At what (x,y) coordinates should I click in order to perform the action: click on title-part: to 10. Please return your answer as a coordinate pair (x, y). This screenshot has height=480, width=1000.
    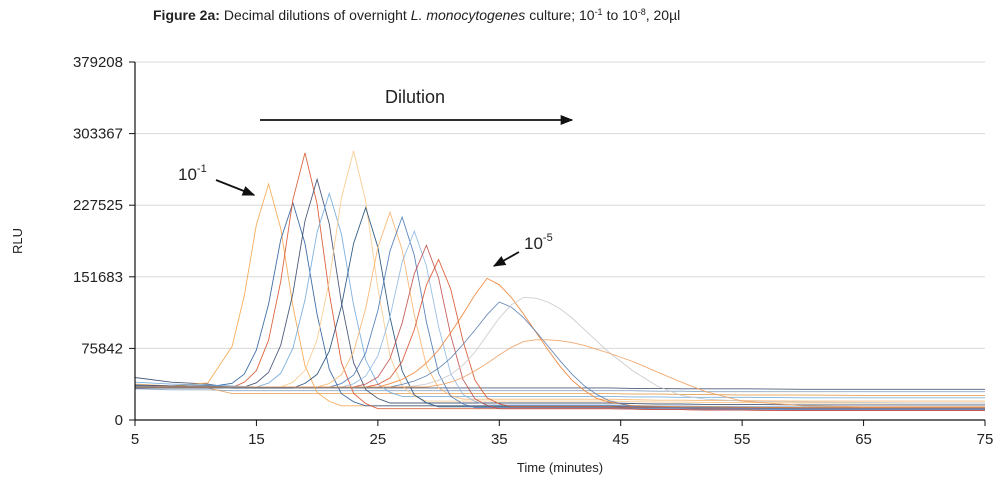
    Looking at the image, I should click on (622, 15).